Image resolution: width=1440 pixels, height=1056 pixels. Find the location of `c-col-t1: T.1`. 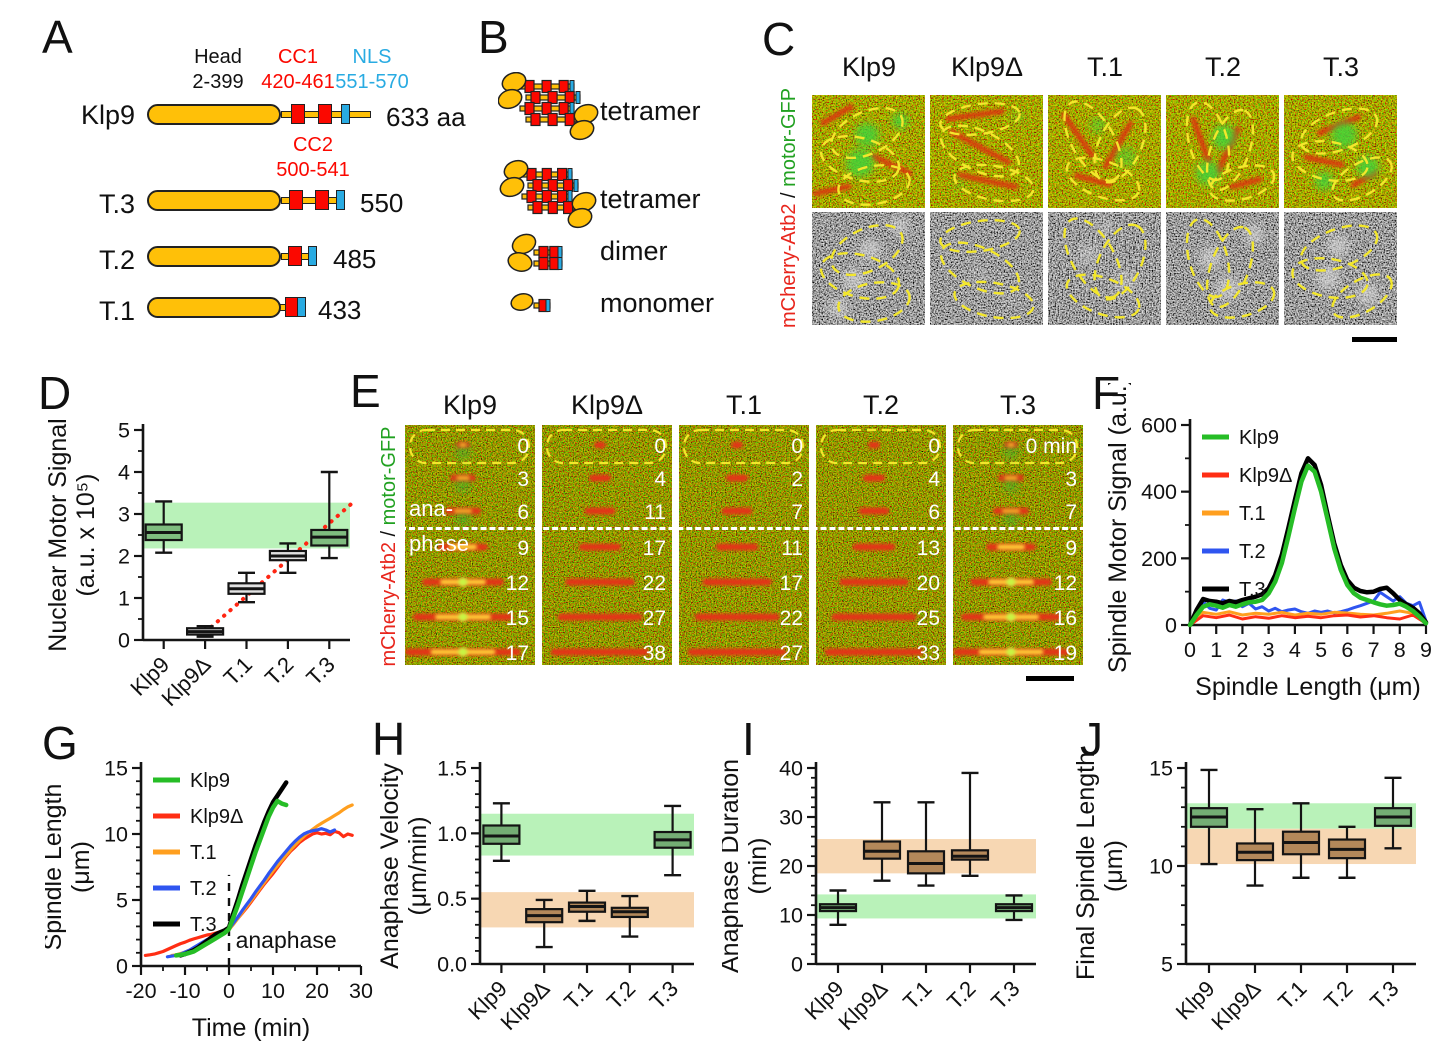

c-col-t1: T.1 is located at coordinates (1105, 67).